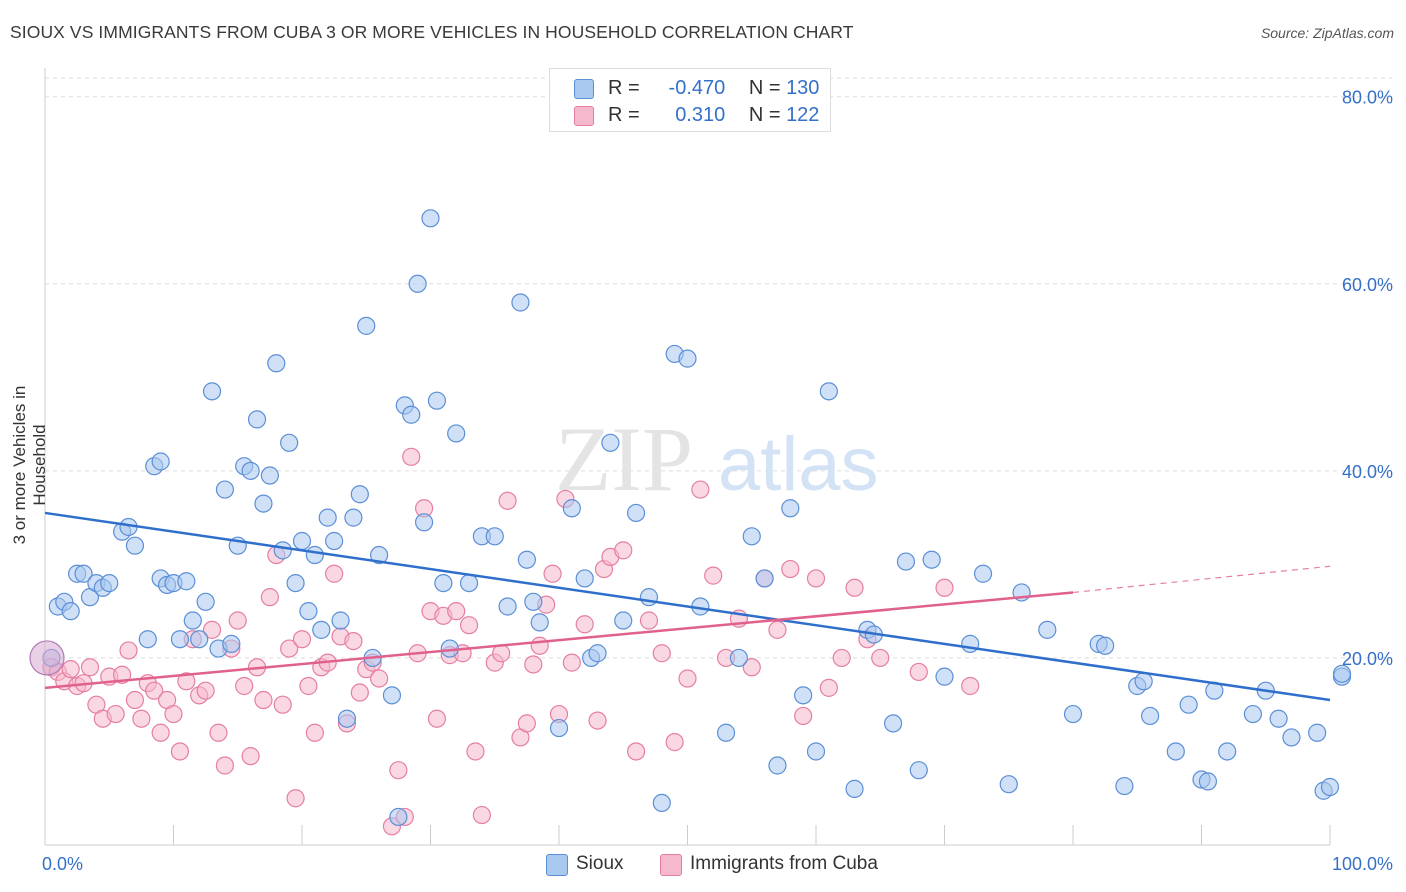 This screenshot has width=1406, height=892. I want to click on y-tick-label: 20.0%, so click(1367, 659).